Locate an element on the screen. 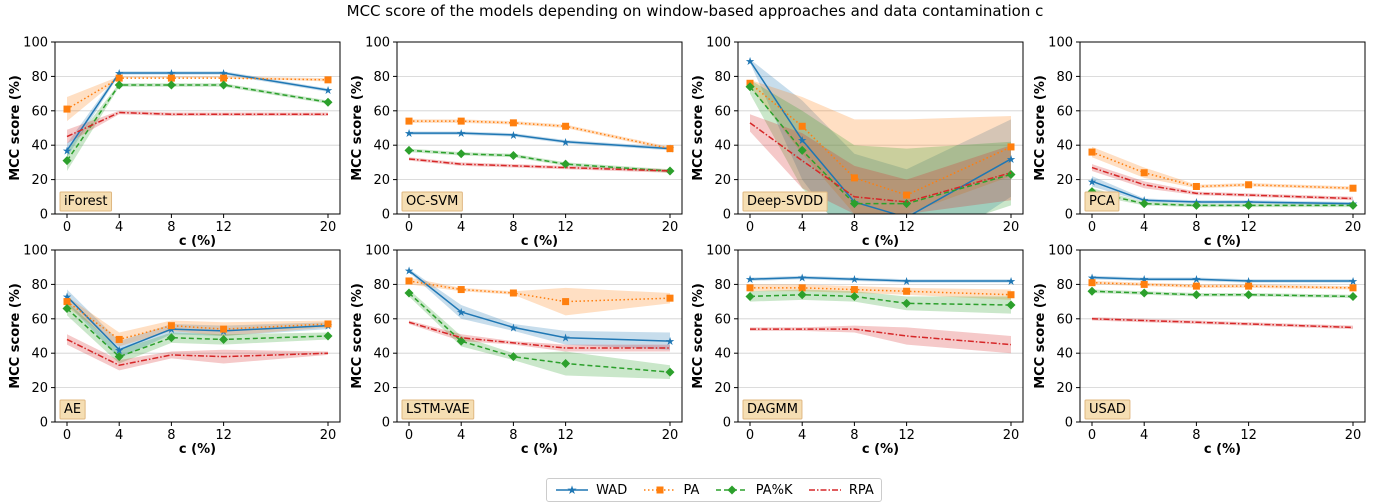 This screenshot has height=504, width=1390. plot-area-pca: ★★★★★ is located at coordinates (1222, 178).